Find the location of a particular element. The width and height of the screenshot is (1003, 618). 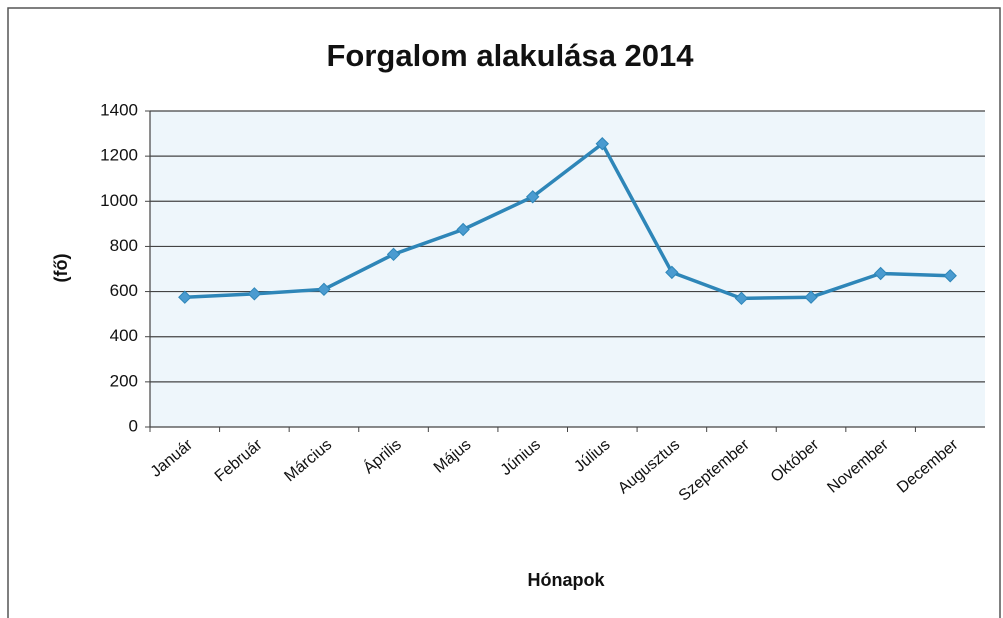

y-tick-label: 800 is located at coordinates (124, 245).